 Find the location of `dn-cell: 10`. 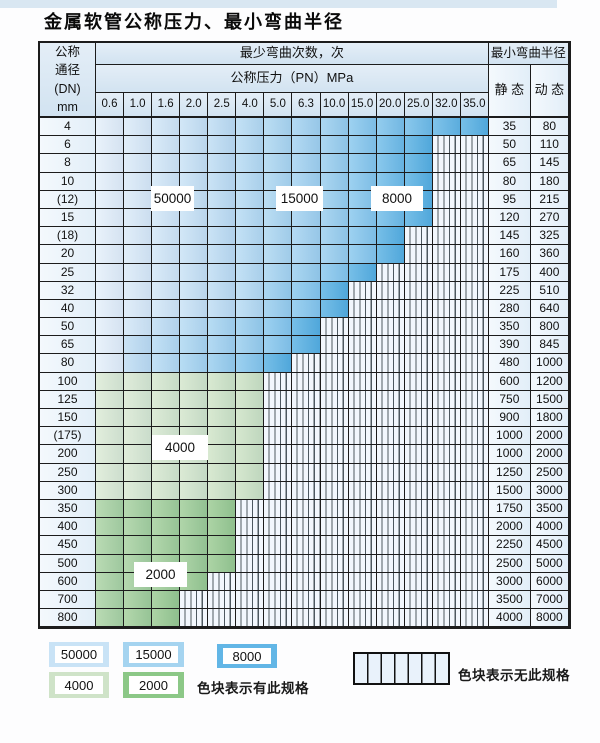

dn-cell: 10 is located at coordinates (68, 181).